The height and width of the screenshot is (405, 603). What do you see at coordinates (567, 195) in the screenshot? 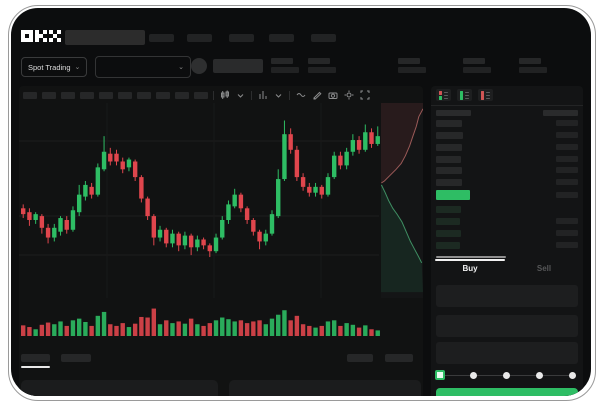
I see `amount-skeleton` at bounding box center [567, 195].